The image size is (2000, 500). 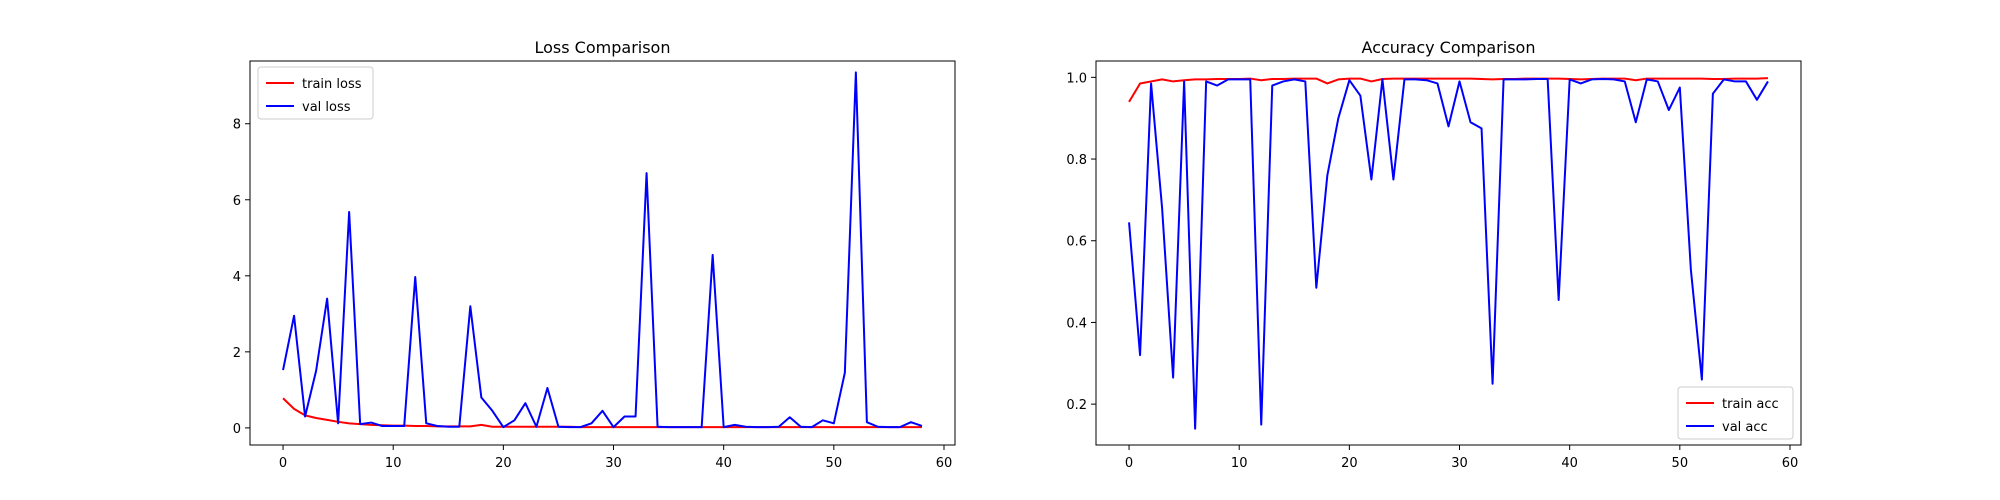 What do you see at coordinates (1459, 463) in the screenshot?
I see `accuracy-x-tick-label: 30` at bounding box center [1459, 463].